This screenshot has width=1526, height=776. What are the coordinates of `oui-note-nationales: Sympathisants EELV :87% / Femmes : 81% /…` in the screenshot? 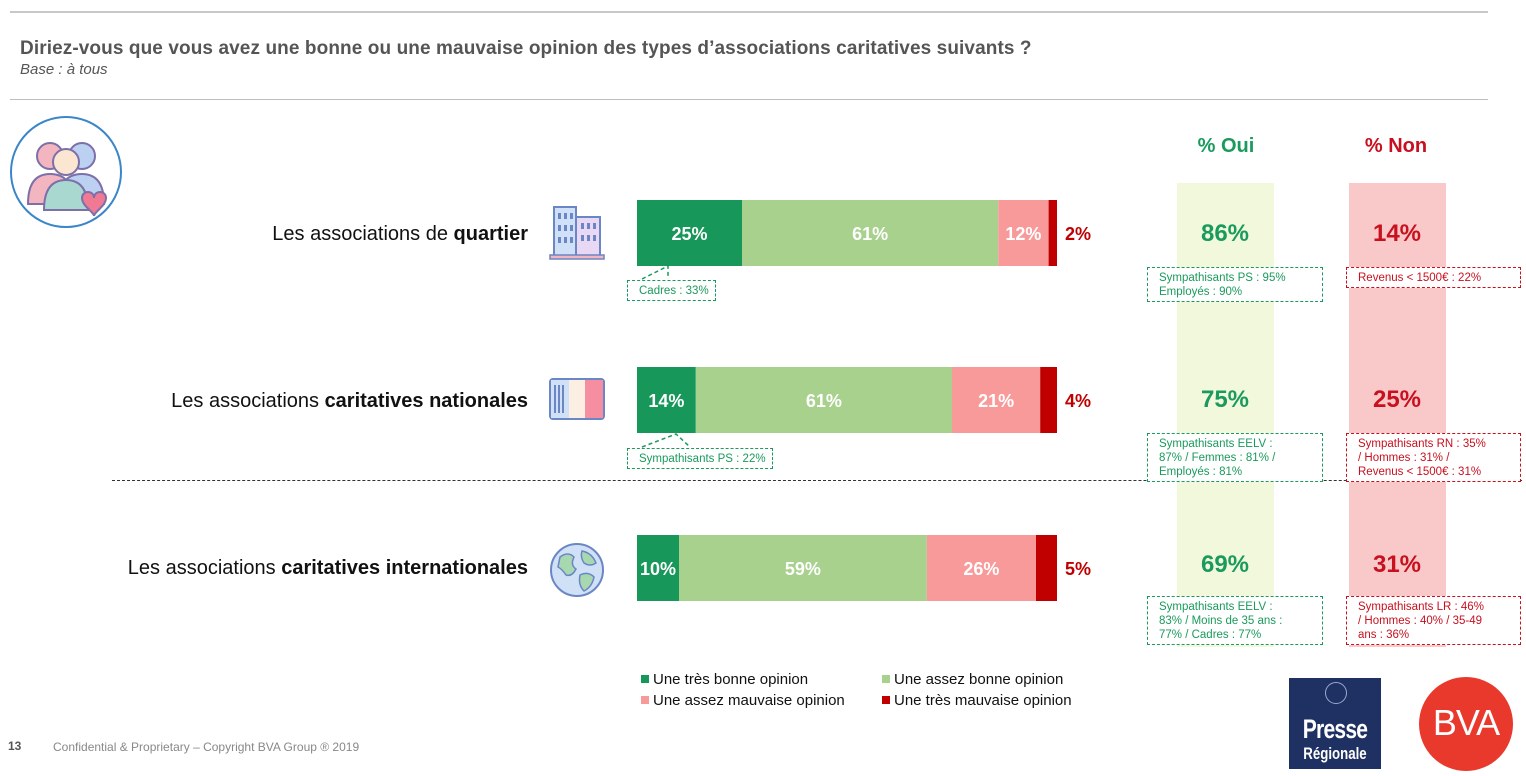 It's located at (1235, 457).